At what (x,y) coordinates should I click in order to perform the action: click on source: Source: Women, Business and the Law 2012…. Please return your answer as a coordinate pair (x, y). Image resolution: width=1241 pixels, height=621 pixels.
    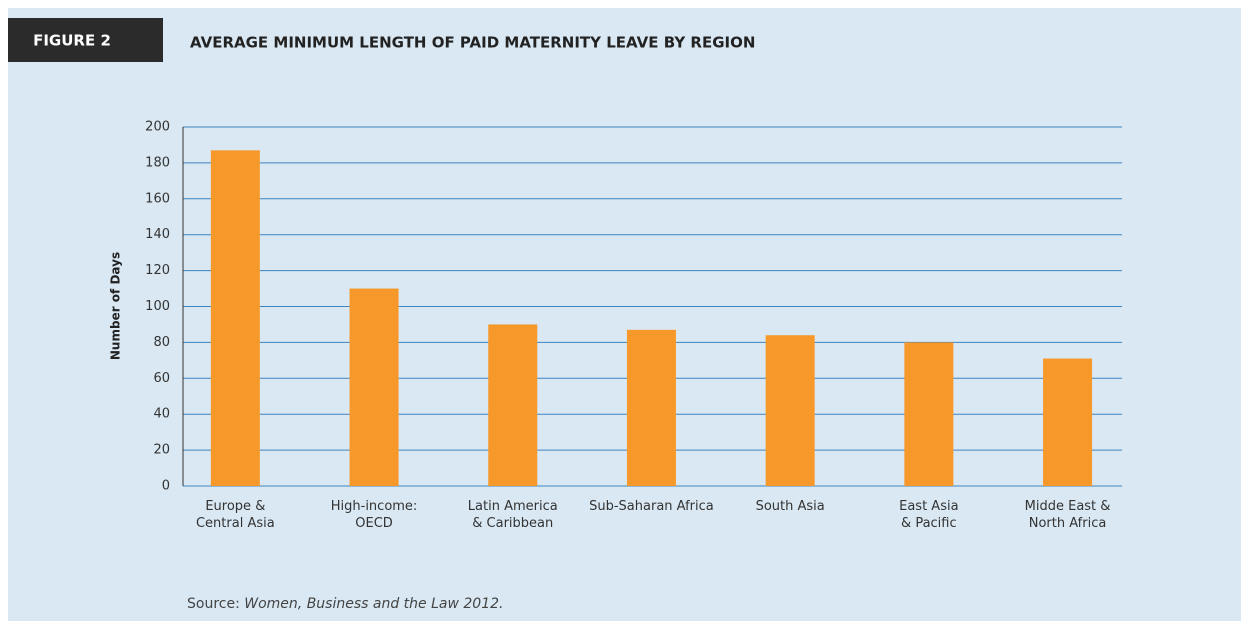
    Looking at the image, I should click on (345, 604).